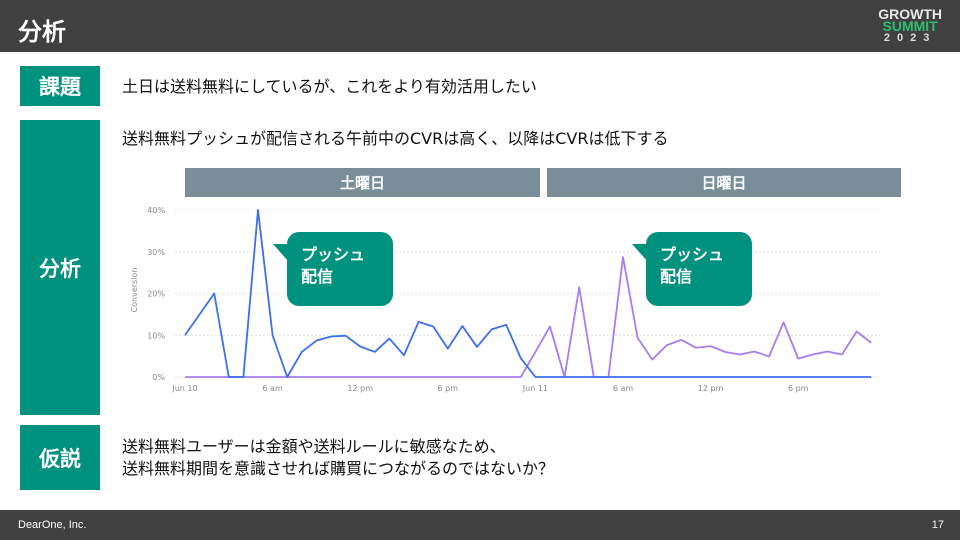  Describe the element at coordinates (480, 525) in the screenshot. I see `footer-bar: DearOne, Inc. 17` at that location.